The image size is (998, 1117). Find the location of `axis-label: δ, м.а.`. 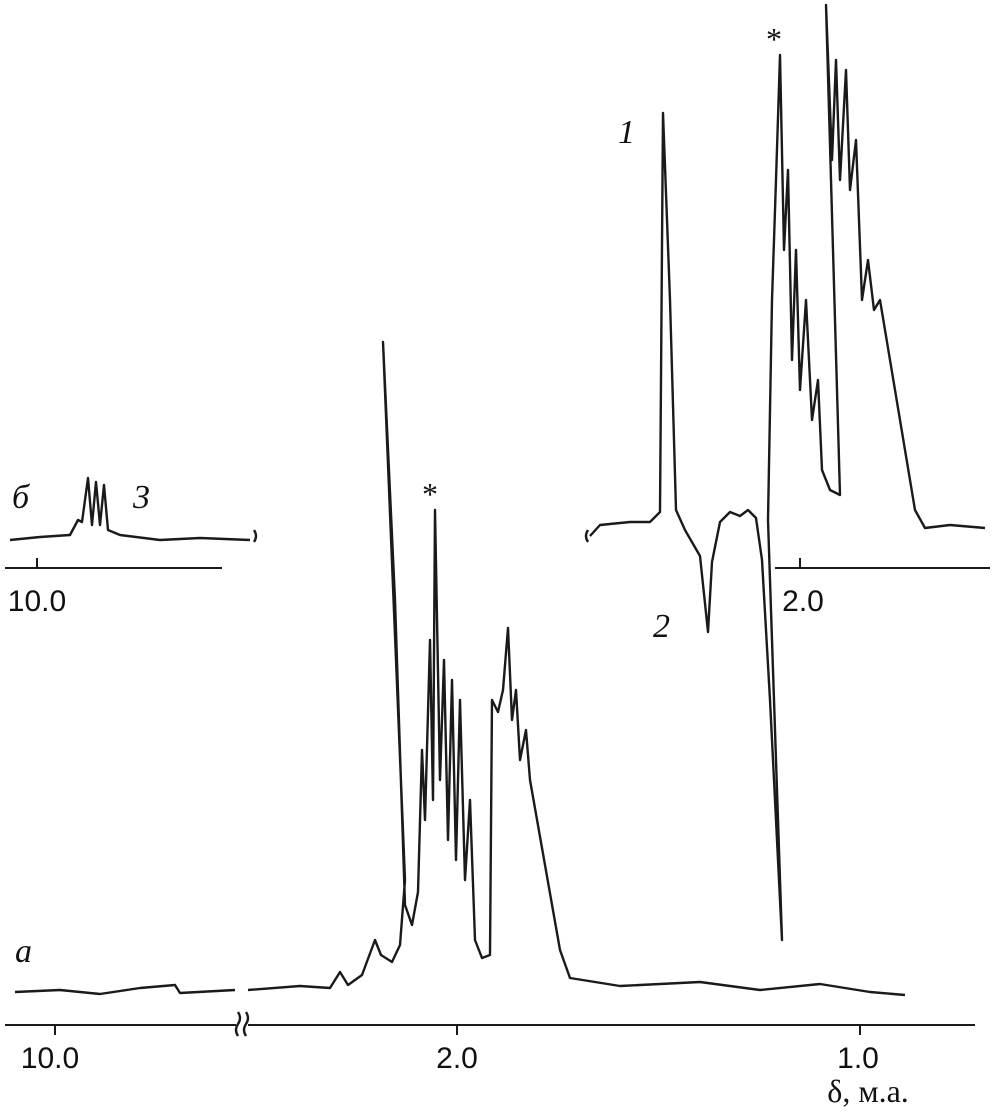

axis-label: δ, м.а. is located at coordinates (868, 1091).